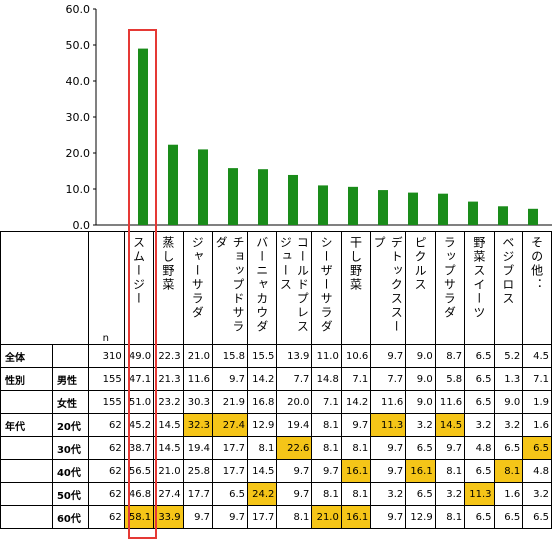 The width and height of the screenshot is (552, 542). I want to click on category-header: ラップサラダ, so click(450, 288).